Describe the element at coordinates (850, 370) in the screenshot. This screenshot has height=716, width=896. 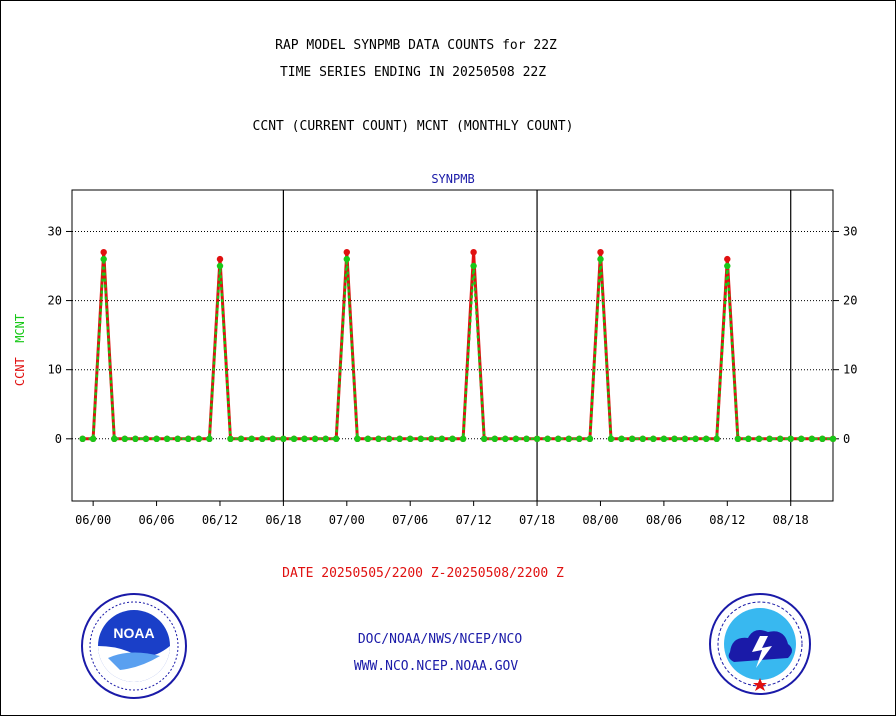
I see `y-tick-label-right: 10` at that location.